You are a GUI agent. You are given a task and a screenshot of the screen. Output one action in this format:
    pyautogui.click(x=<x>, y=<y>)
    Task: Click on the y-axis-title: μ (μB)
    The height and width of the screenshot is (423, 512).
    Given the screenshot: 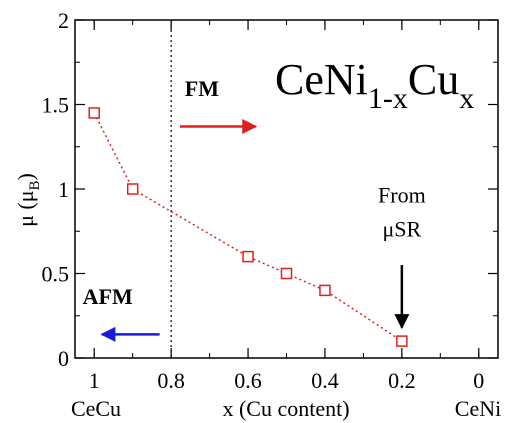 What is the action you would take?
    pyautogui.click(x=28, y=200)
    